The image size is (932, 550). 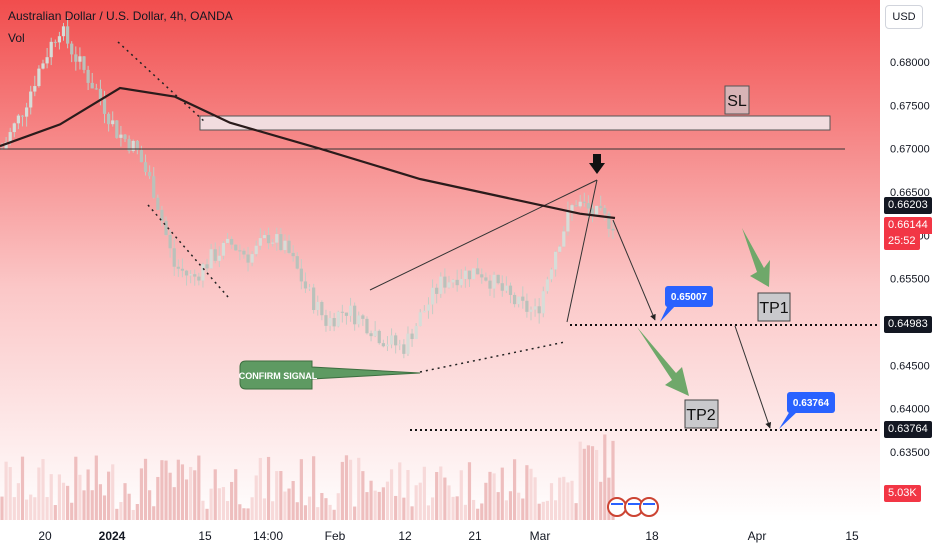 I want to click on tp1-price-tag: 0.64983, so click(x=908, y=324).